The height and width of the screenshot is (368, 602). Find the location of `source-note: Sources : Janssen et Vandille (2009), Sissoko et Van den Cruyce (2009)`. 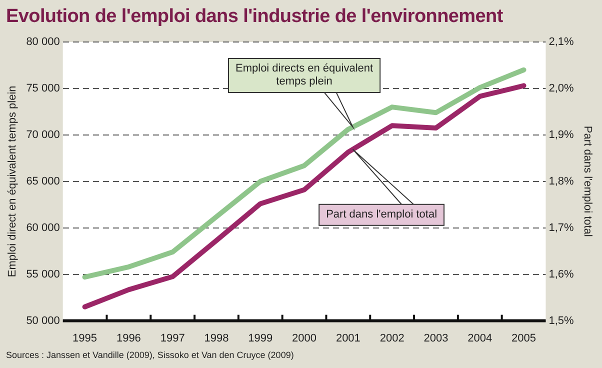

source-note: Sources : Janssen et Vandille (2009), Sissoko et Van den Cruyce (2009) is located at coordinates (150, 354).